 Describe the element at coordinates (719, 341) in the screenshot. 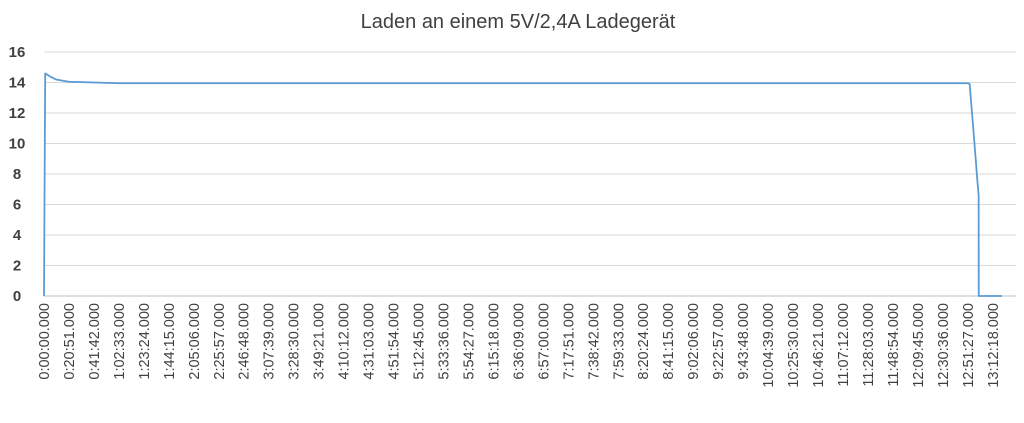

I see `x-tick-label: 9:22:57.000` at that location.